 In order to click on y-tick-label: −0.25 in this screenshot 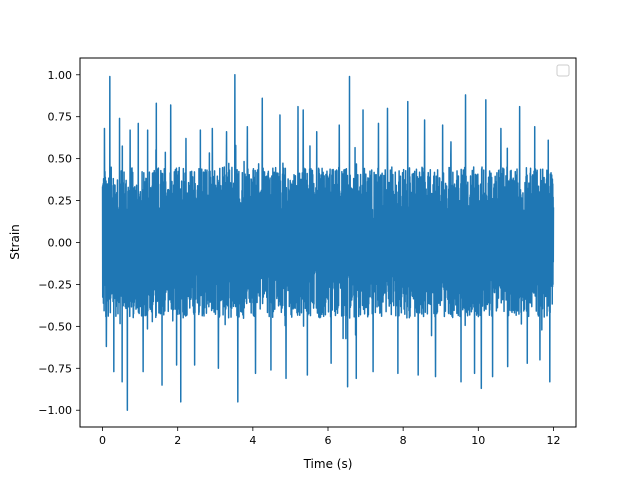, I will do `click(55, 284)`.